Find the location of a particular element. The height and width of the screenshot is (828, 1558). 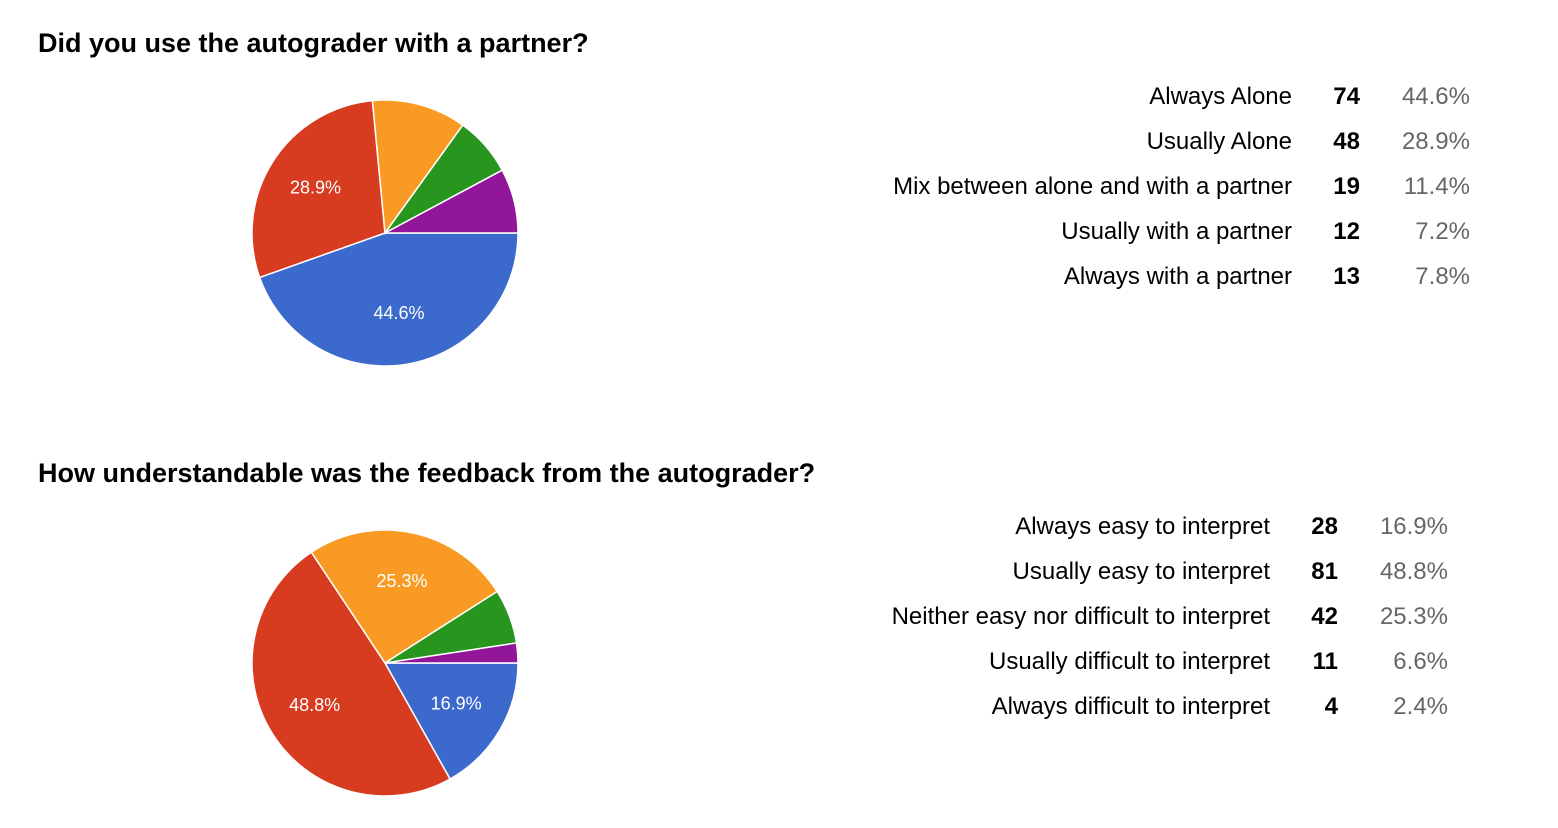

legend-row: Always Alone 74 44.6% is located at coordinates (1181, 96).